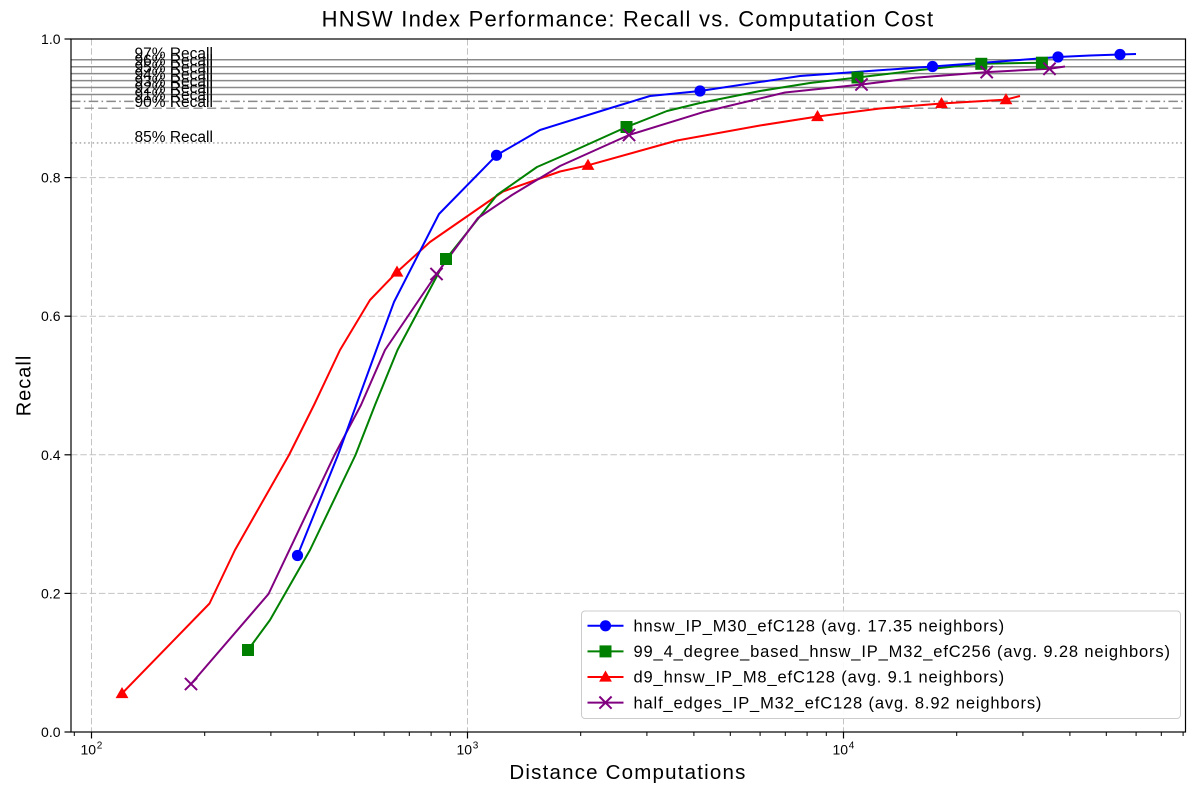  Describe the element at coordinates (174, 102) in the screenshot. I see `svg-text: 90% Recall` at that location.